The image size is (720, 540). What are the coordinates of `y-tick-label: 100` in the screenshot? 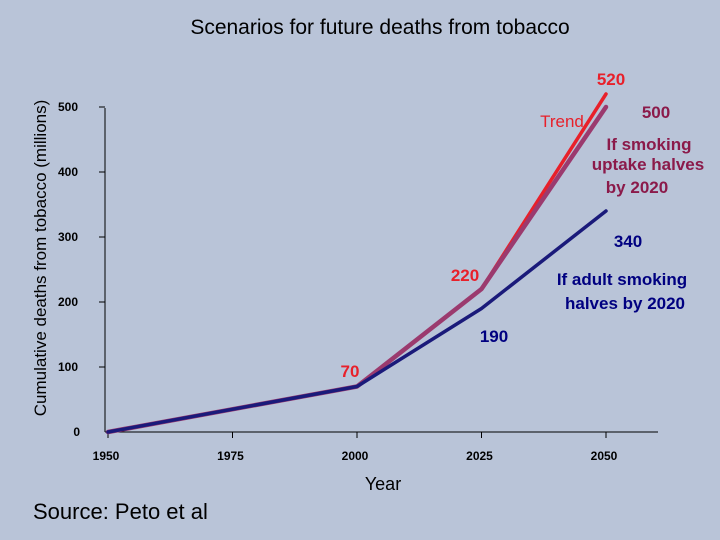 It's located at (68, 367).